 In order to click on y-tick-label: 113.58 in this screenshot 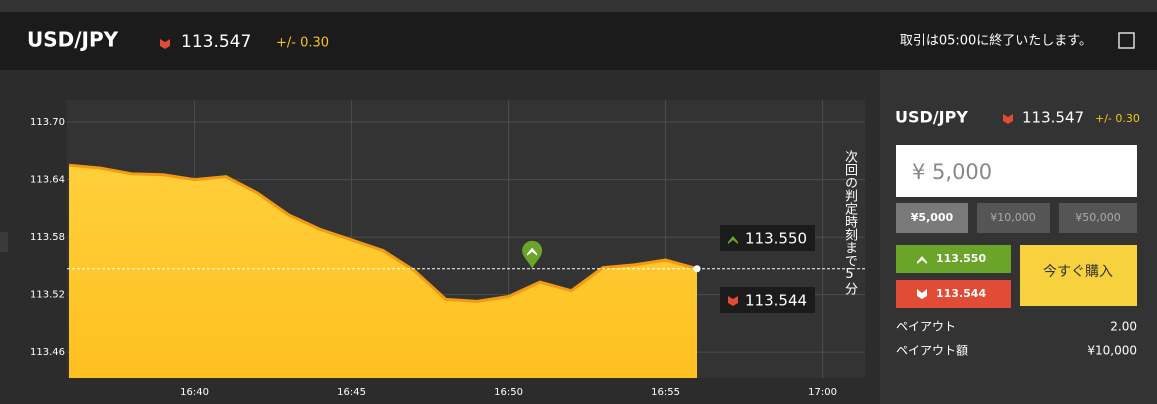, I will do `click(47, 237)`.